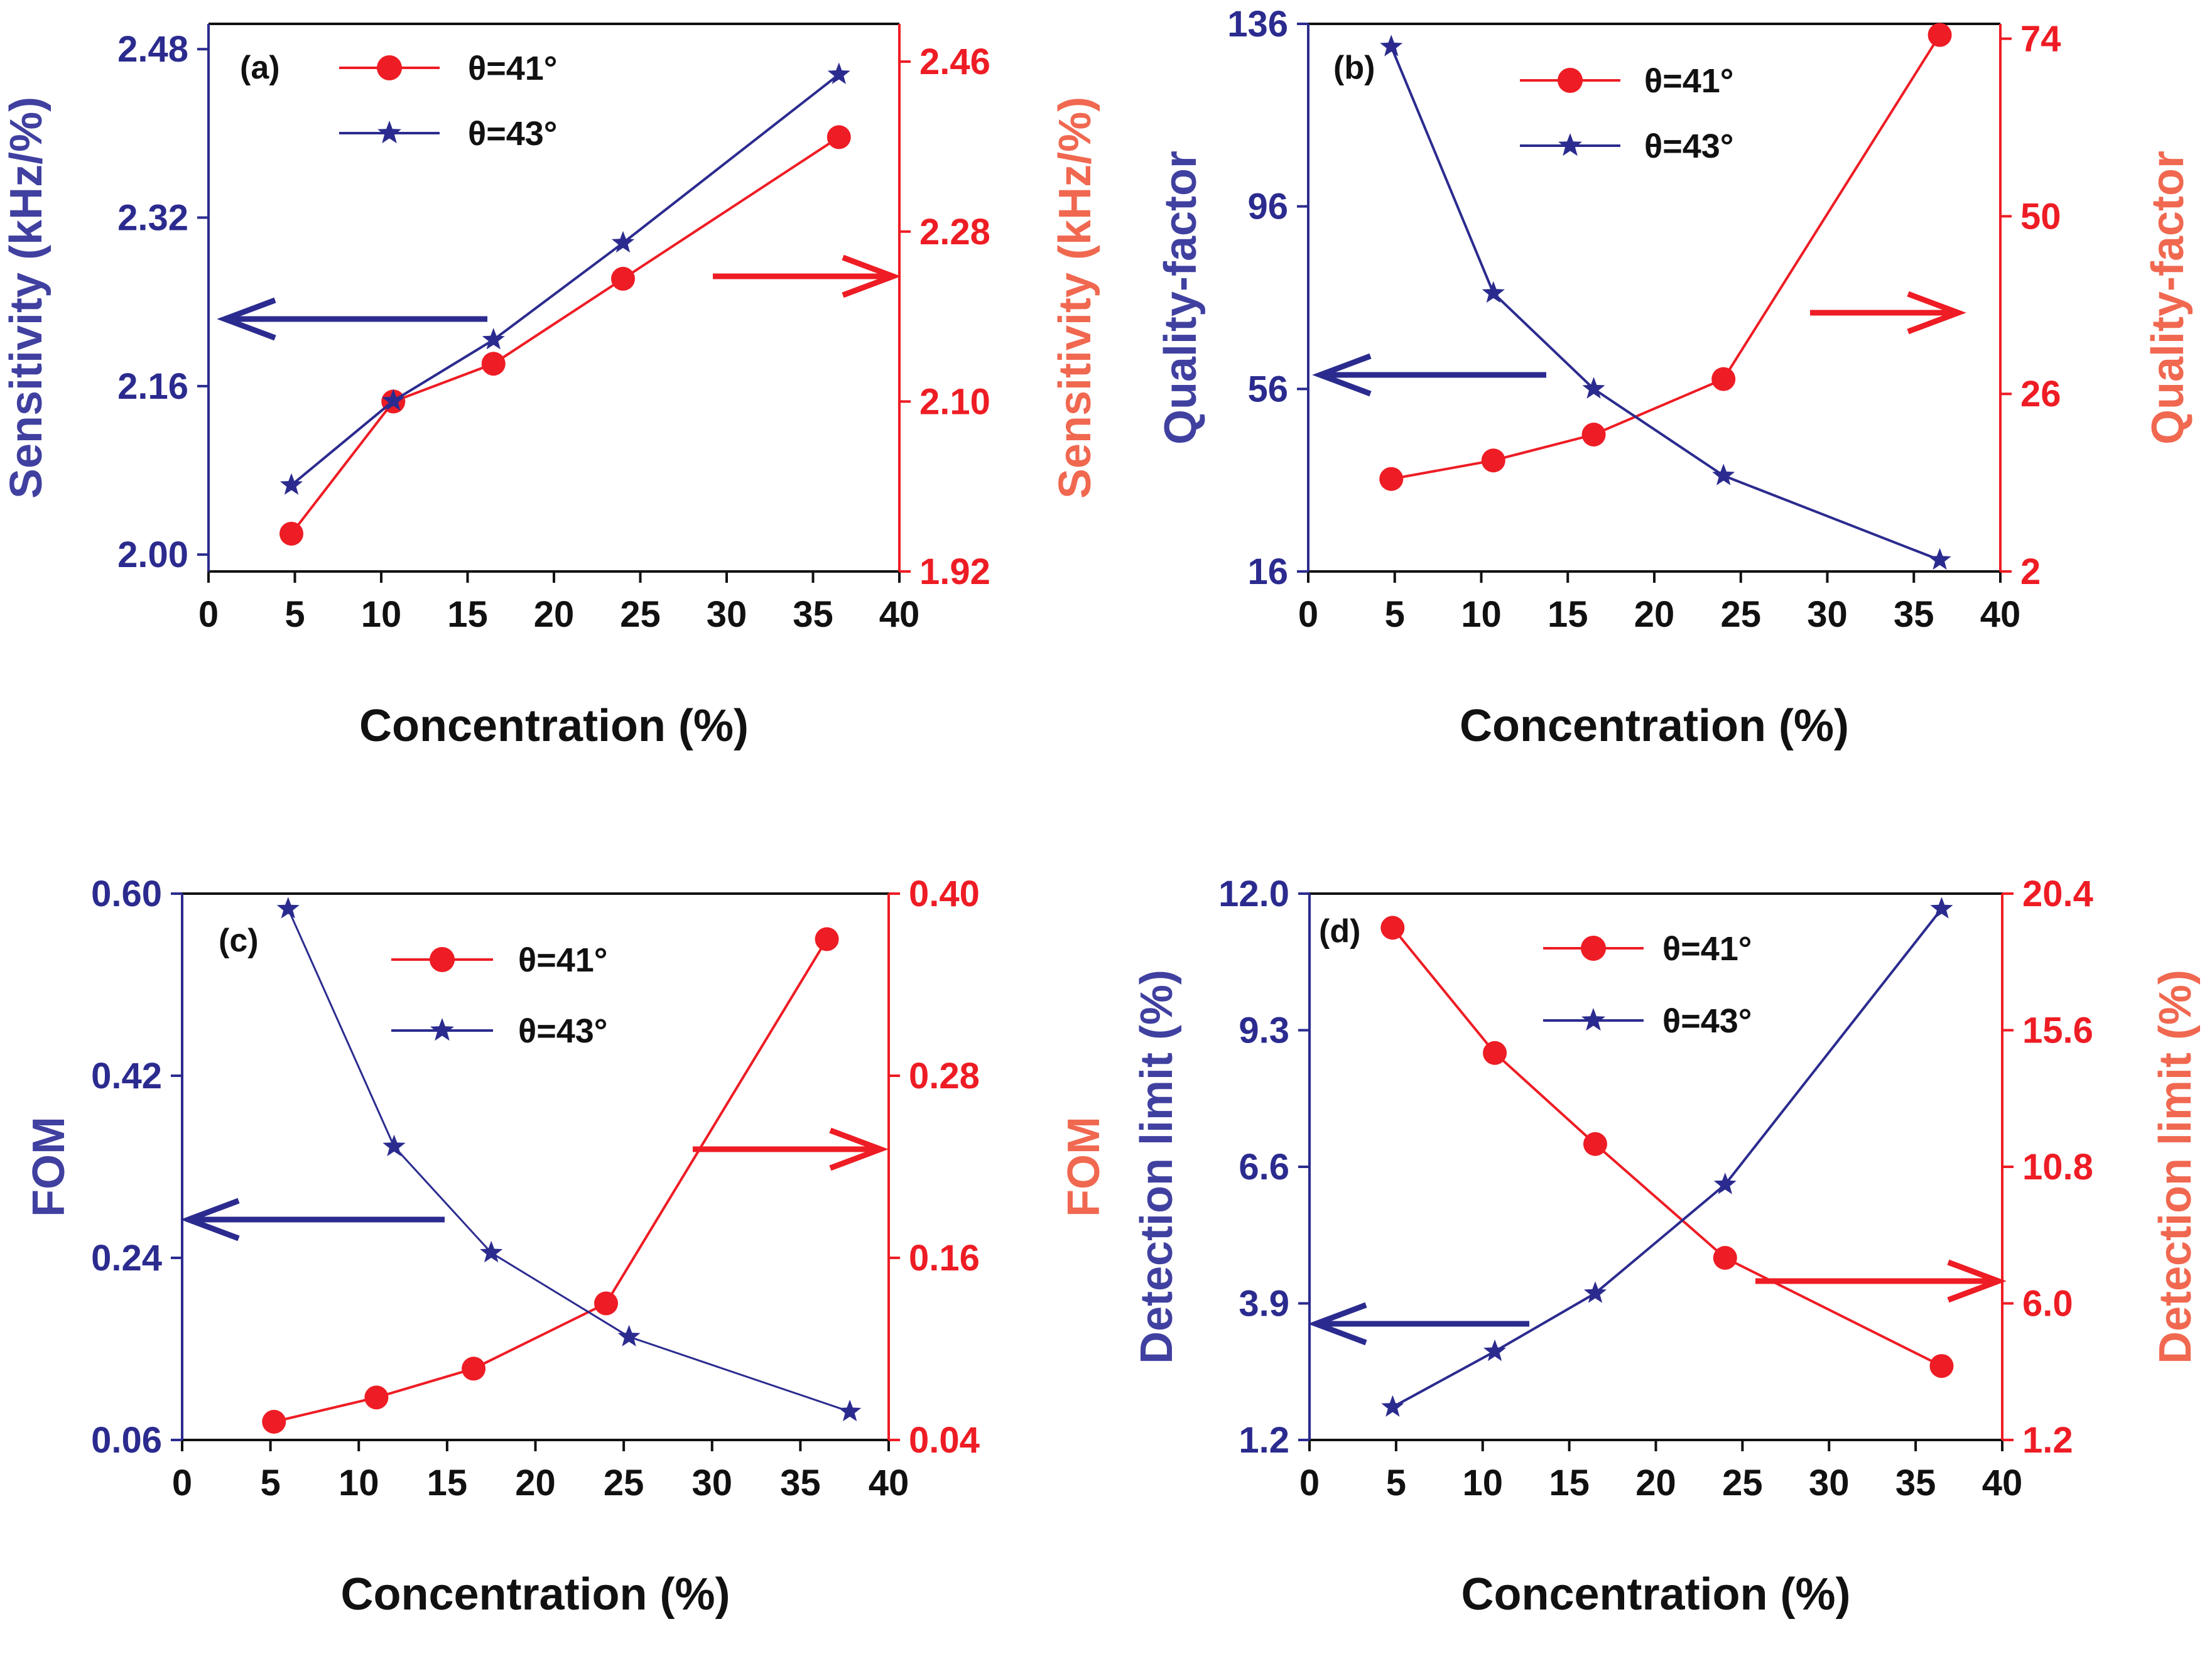  I want to click on left-tick-label: 0.24, so click(127, 1258).